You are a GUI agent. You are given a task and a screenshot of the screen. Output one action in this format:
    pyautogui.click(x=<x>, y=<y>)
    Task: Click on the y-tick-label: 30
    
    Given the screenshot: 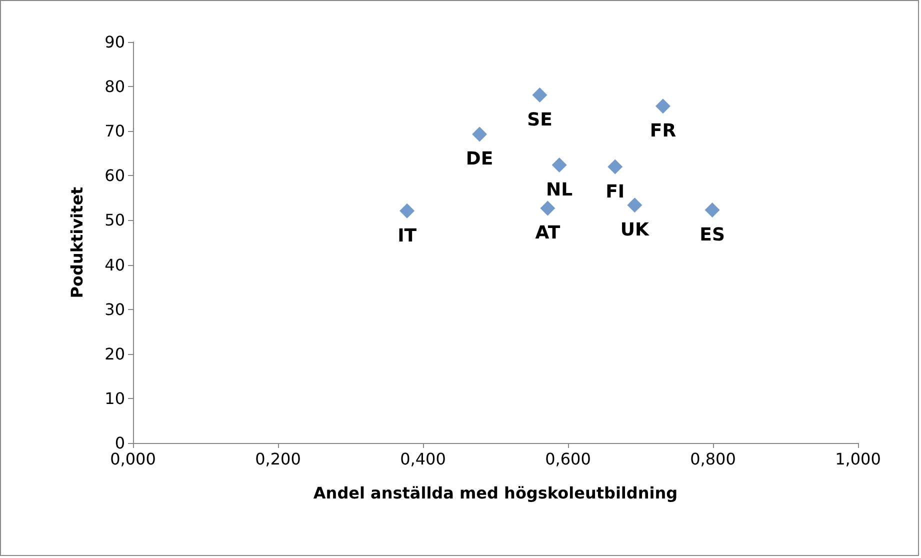 What is the action you would take?
    pyautogui.click(x=114, y=309)
    